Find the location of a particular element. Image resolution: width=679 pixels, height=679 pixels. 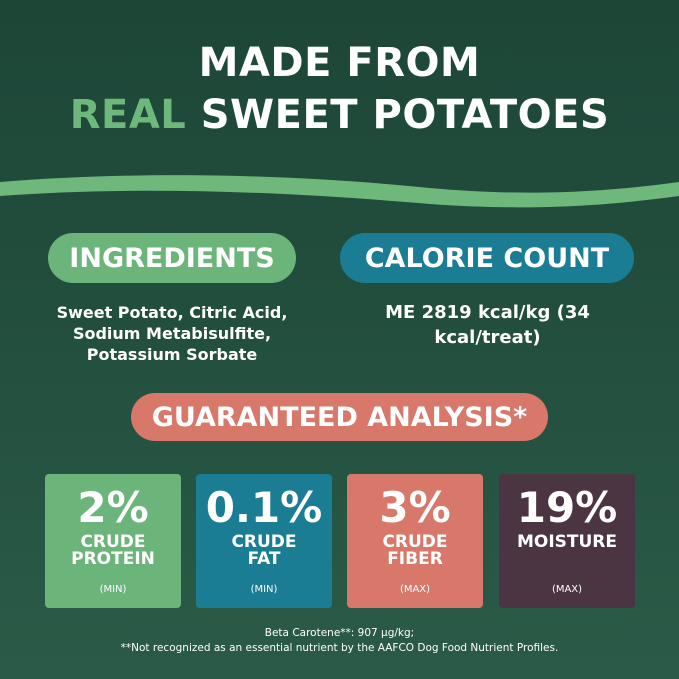

ingredients-line: Sweet Potato, Citric Acid, is located at coordinates (172, 312).